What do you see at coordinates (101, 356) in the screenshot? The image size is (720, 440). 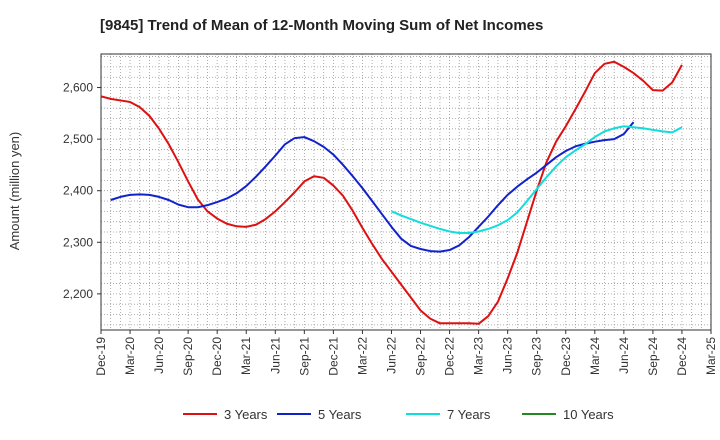 I see `x-tick-label: Dec-19` at bounding box center [101, 356].